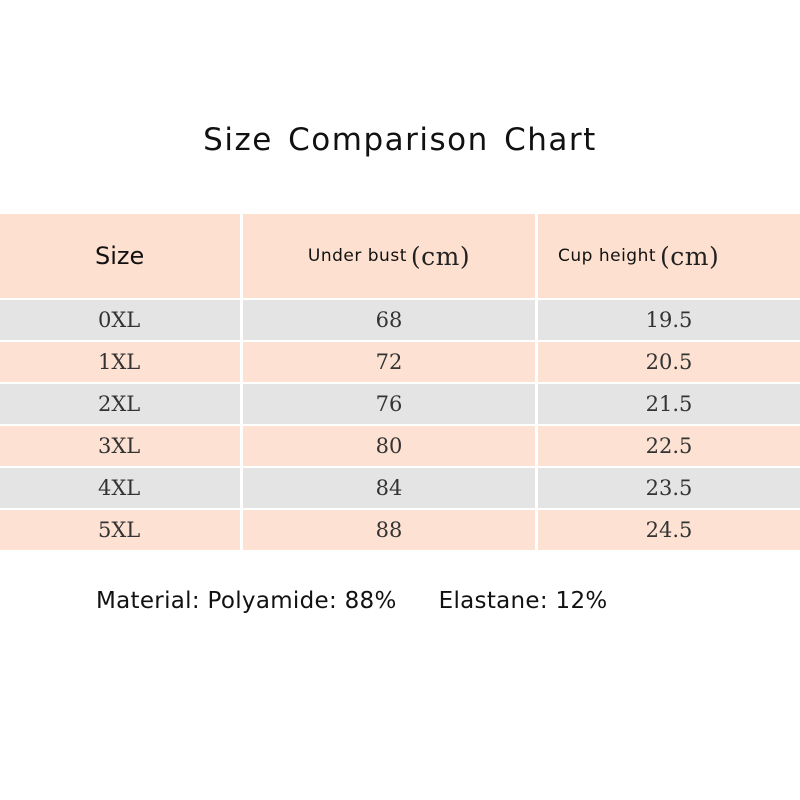  I want to click on size-cell: 2XL, so click(120, 404).